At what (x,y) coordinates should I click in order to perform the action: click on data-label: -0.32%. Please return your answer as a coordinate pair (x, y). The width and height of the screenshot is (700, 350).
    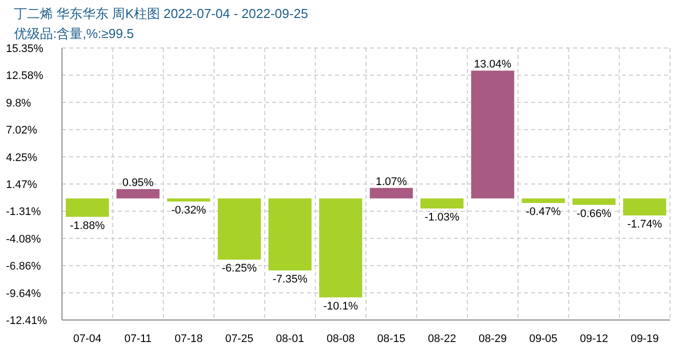
    Looking at the image, I should click on (188, 210).